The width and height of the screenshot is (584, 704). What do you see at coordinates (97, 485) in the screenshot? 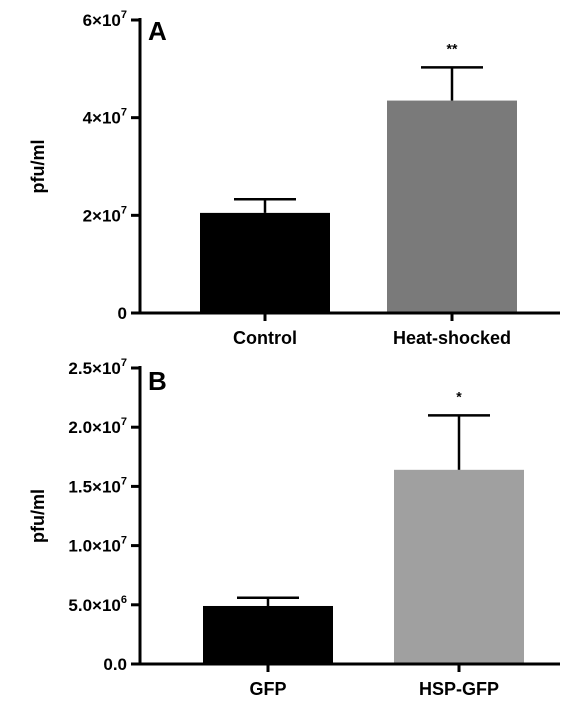
I see `y-tick-label: 1.5×10⁷` at bounding box center [97, 485].